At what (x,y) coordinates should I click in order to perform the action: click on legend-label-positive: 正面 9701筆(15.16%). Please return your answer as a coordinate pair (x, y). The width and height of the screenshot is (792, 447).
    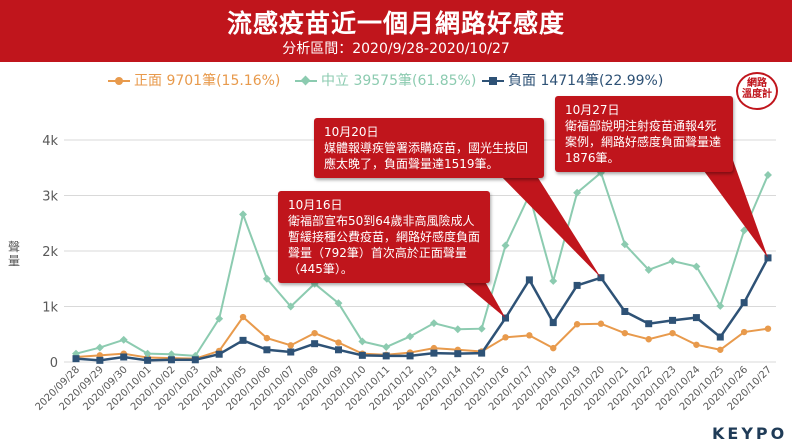
    Looking at the image, I should click on (207, 81).